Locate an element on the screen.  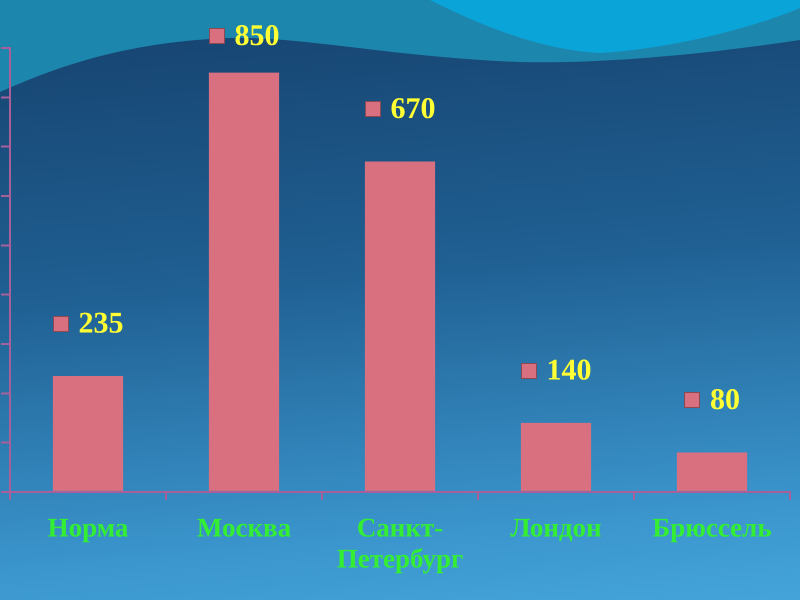
data-label: 80 is located at coordinates (725, 399).